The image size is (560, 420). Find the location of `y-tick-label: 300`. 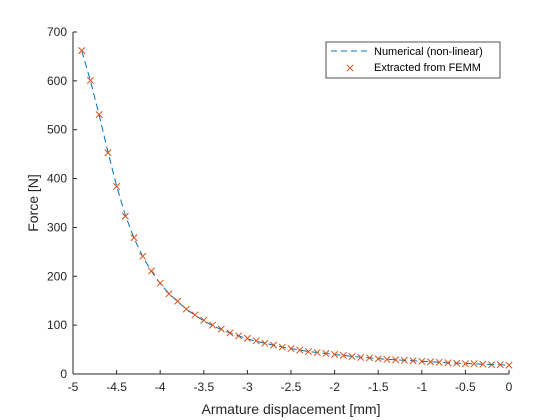

y-tick-label: 300 is located at coordinates (57, 227).